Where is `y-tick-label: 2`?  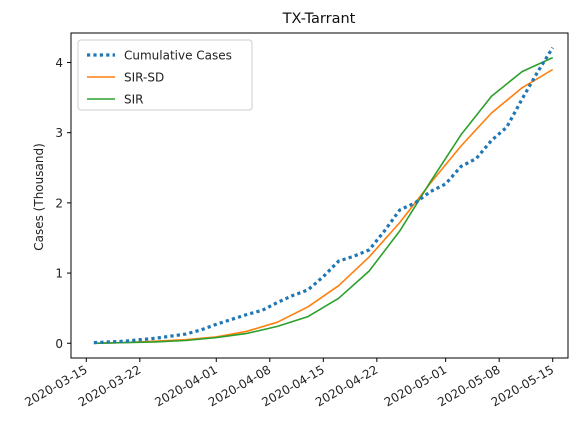 y-tick-label: 2 is located at coordinates (59, 203).